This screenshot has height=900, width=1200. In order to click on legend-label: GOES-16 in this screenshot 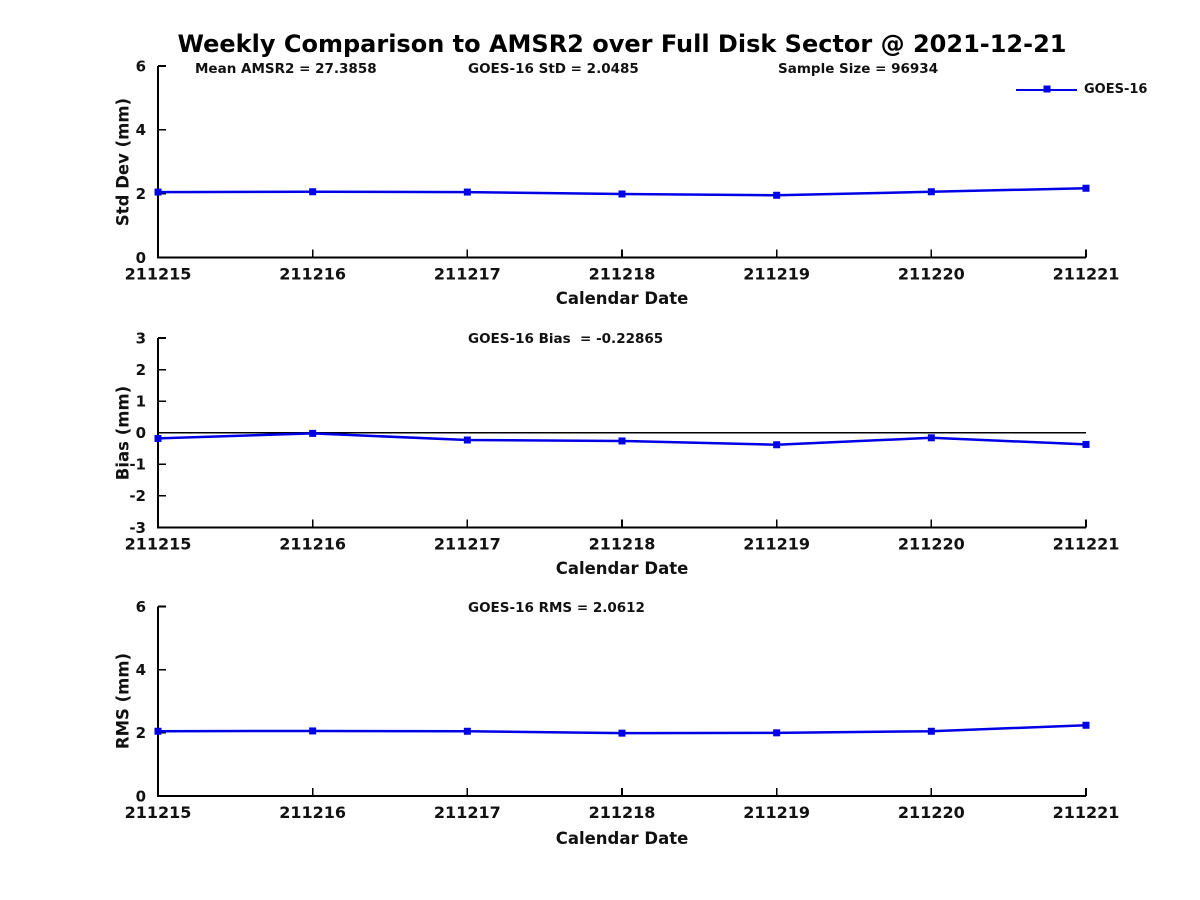, I will do `click(1116, 89)`.